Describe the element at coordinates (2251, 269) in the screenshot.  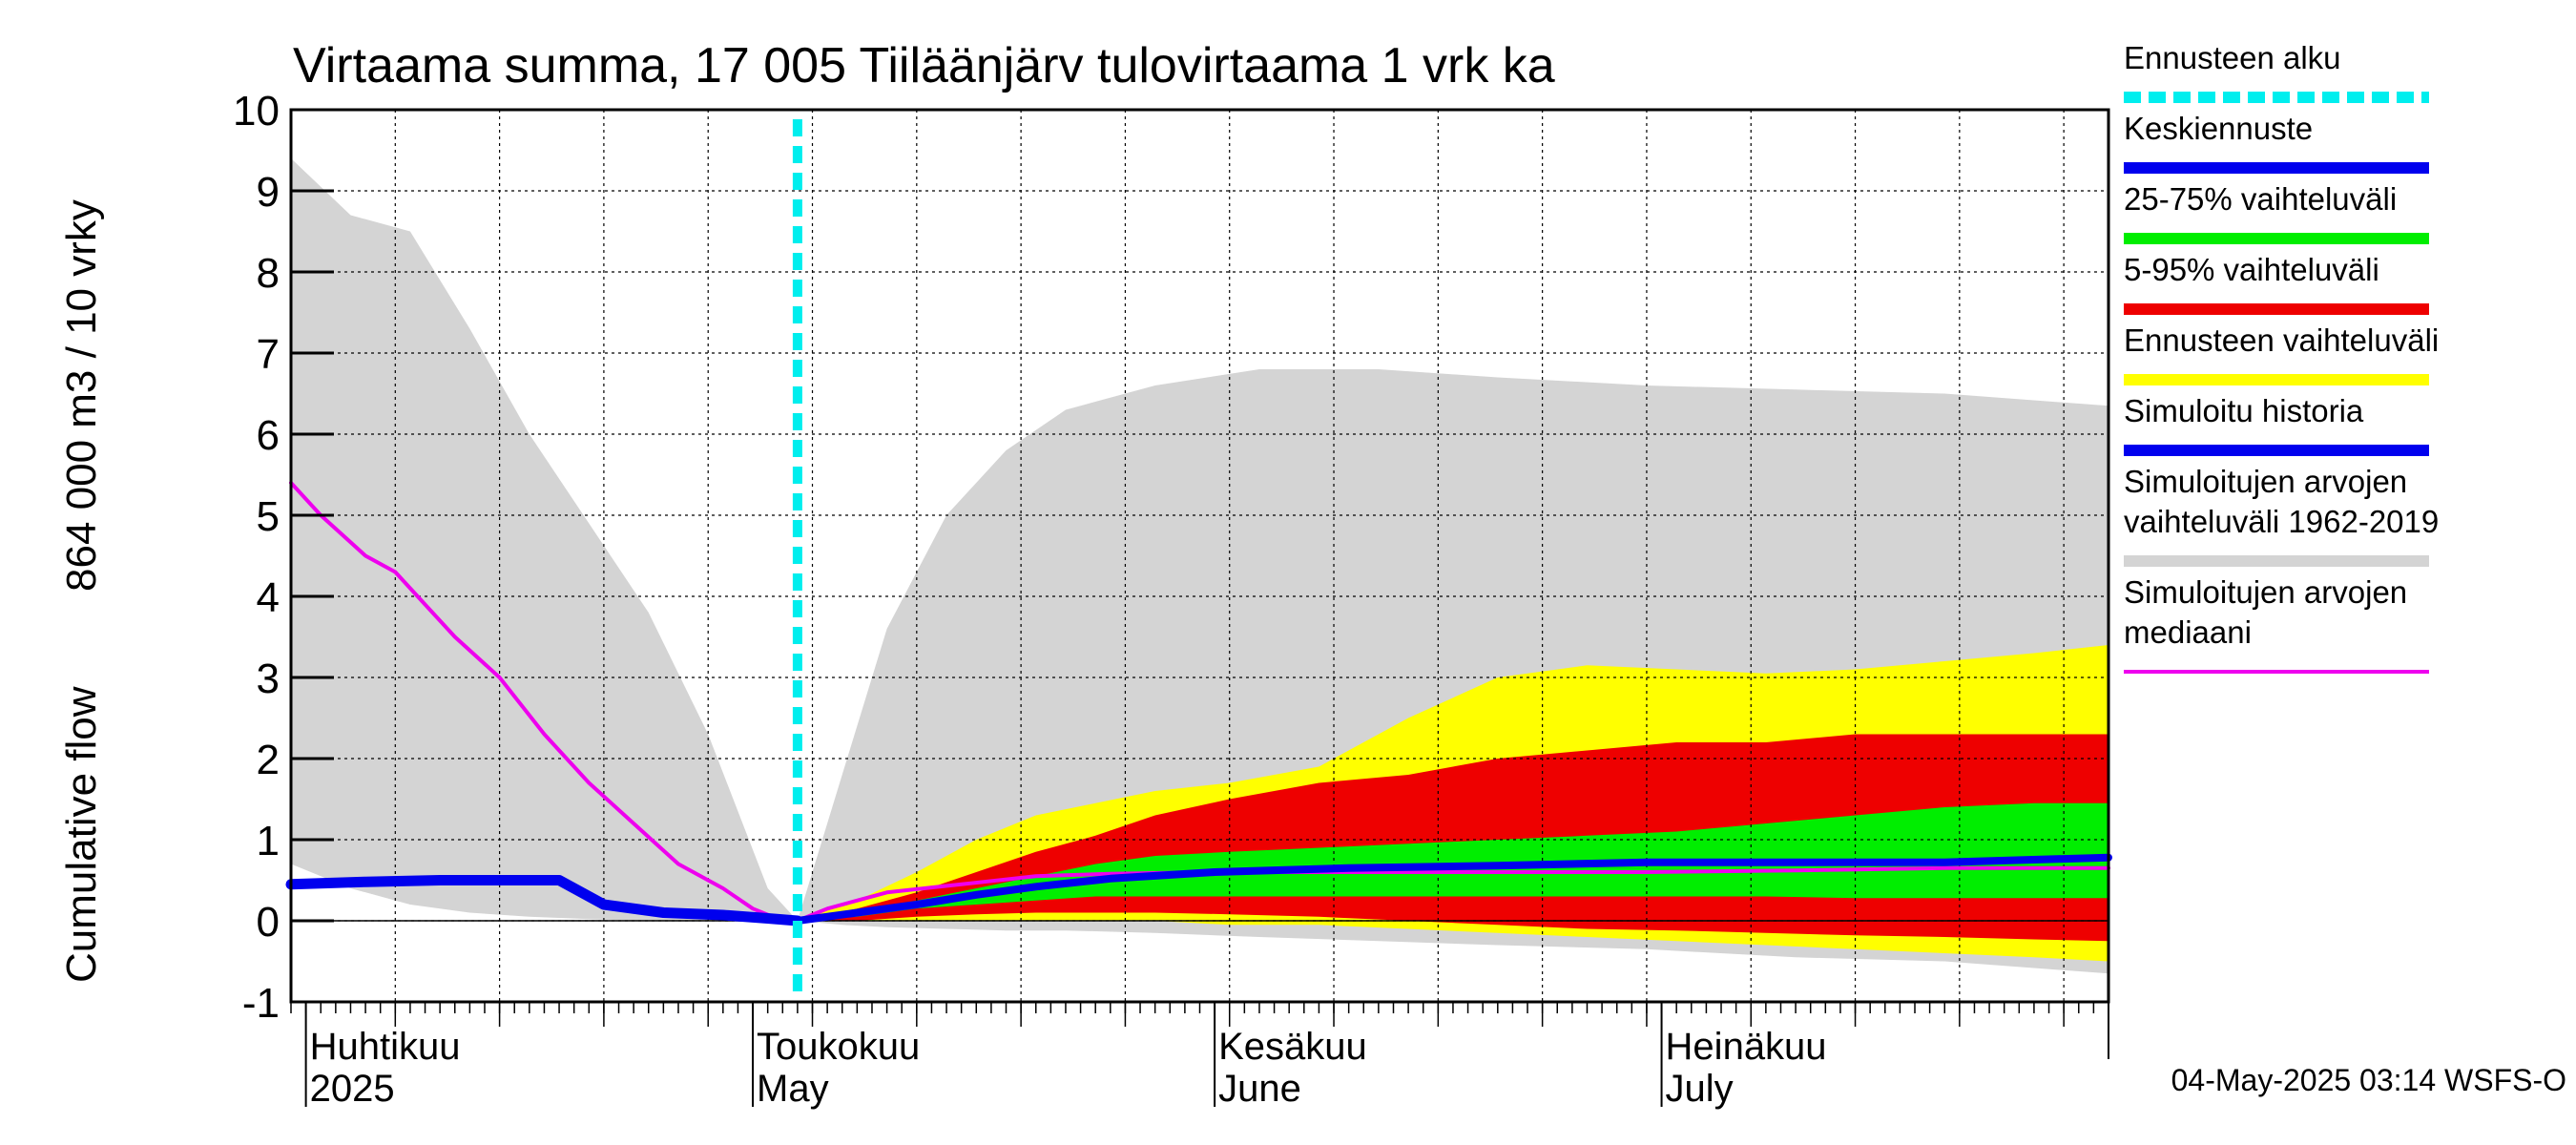
I see `legend-label: 5-95% vaihteluväli` at that location.